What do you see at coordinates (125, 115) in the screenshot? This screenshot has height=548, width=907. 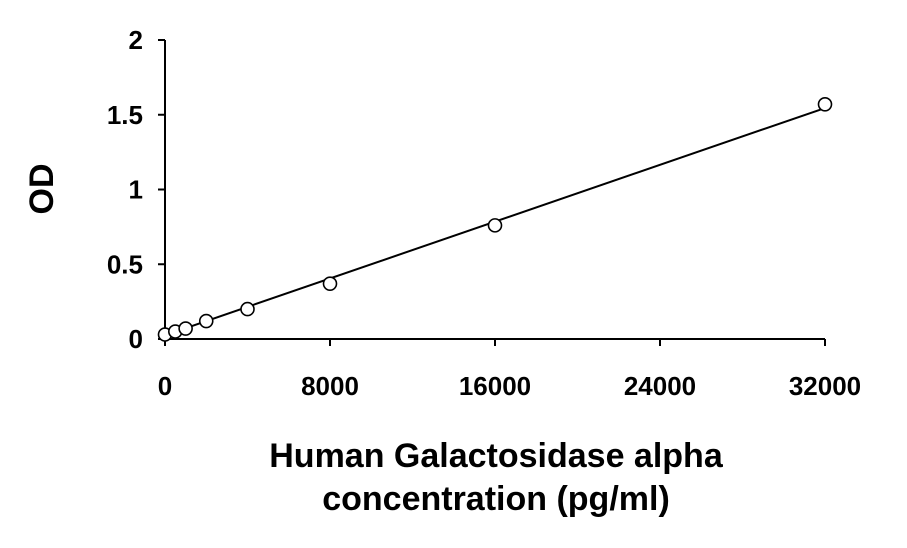 I see `y-tick-label: 1.5` at bounding box center [125, 115].